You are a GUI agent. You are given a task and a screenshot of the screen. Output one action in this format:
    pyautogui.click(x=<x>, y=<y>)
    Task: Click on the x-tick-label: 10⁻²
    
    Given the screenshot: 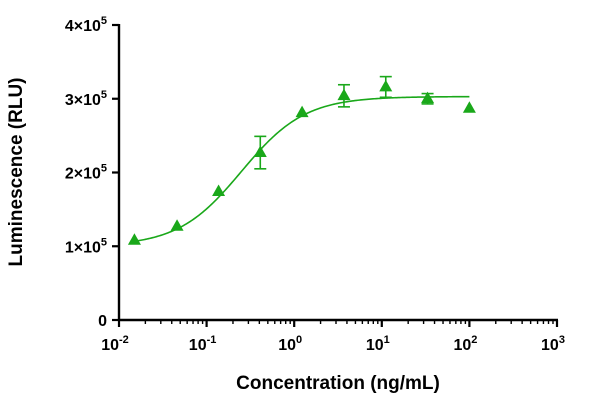 What is the action you would take?
    pyautogui.click(x=115, y=344)
    